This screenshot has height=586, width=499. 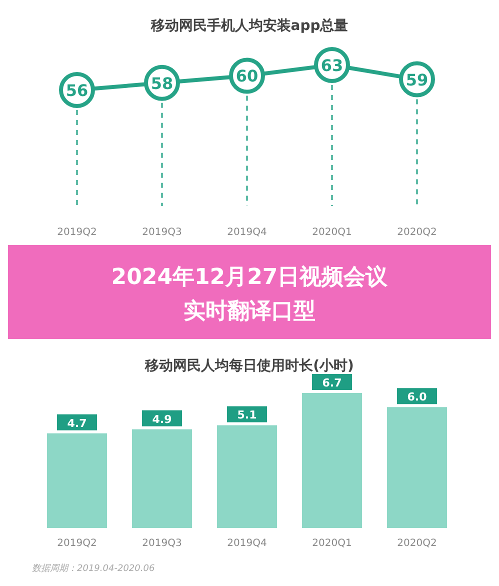 What do you see at coordinates (250, 294) in the screenshot?
I see `text: 2024年12月27日视频会议实时翻译口型` at bounding box center [250, 294].